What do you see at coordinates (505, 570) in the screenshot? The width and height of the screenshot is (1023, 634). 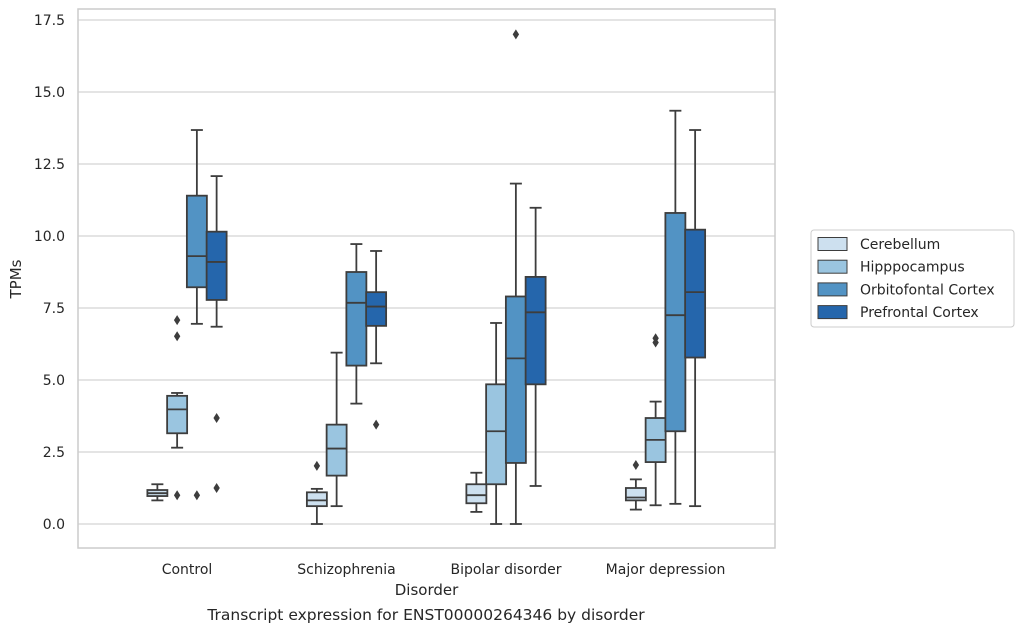 I see `x-tick-label: Bipolar disorder` at bounding box center [505, 570].